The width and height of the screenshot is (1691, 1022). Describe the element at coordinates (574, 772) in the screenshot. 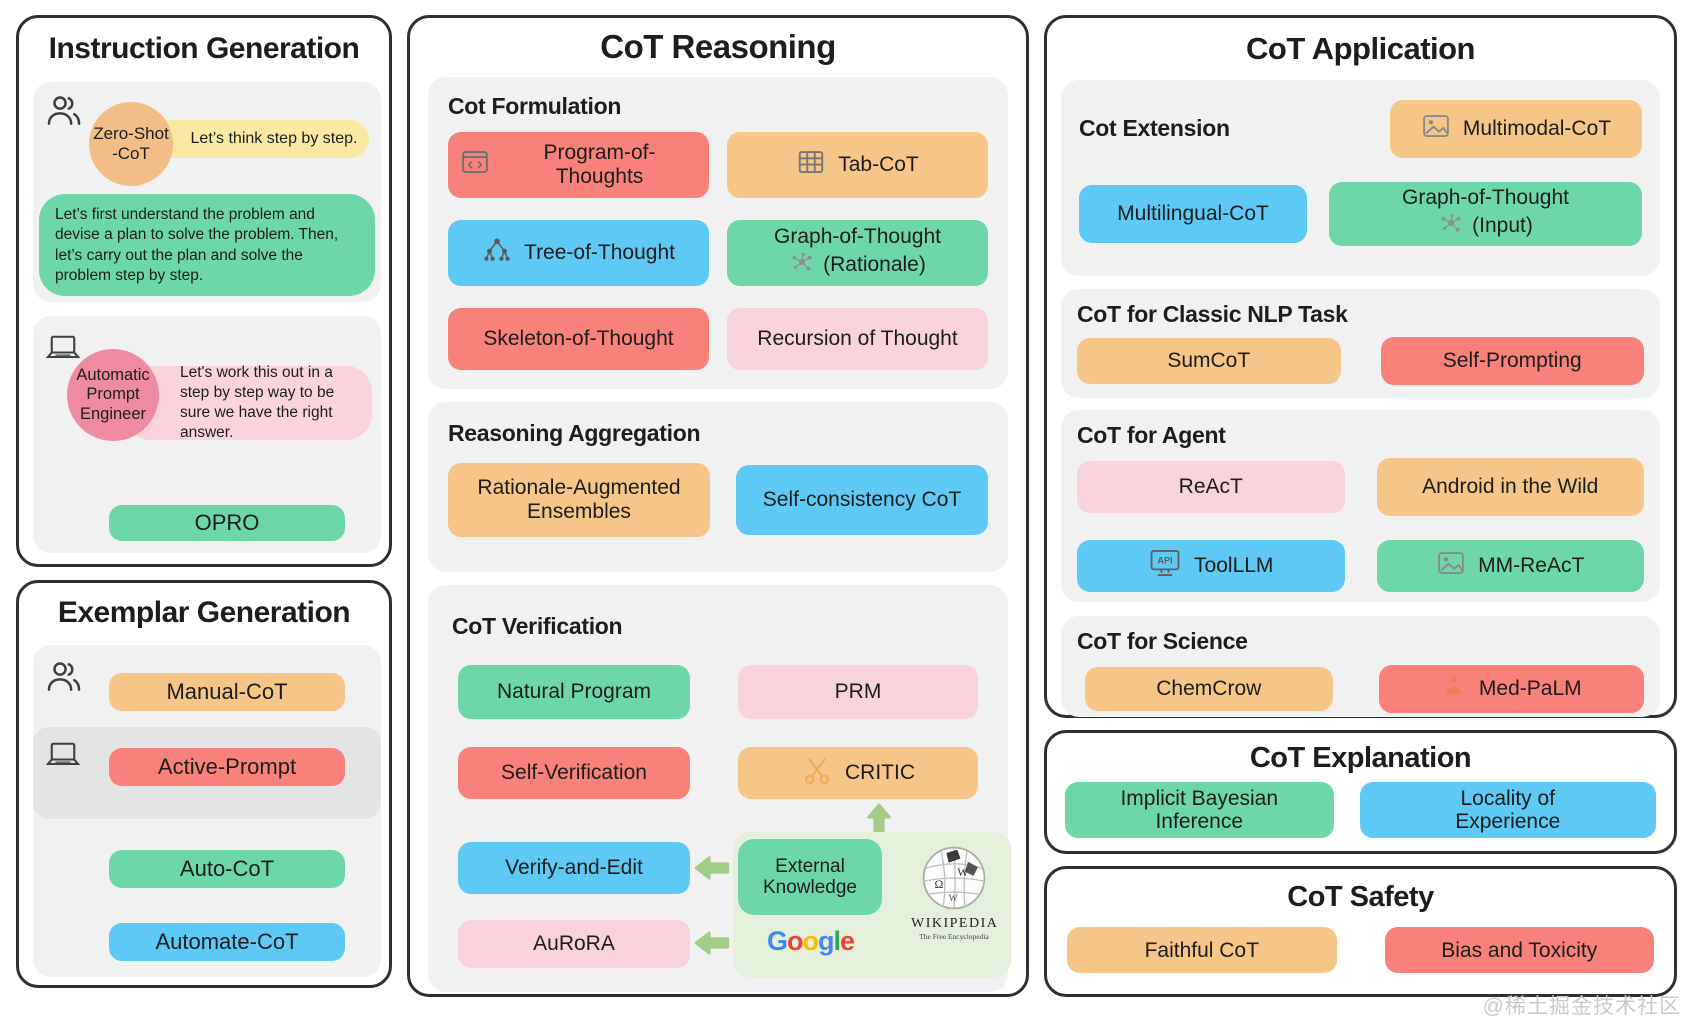

I see `self-verification-chip: Self-Verification` at that location.